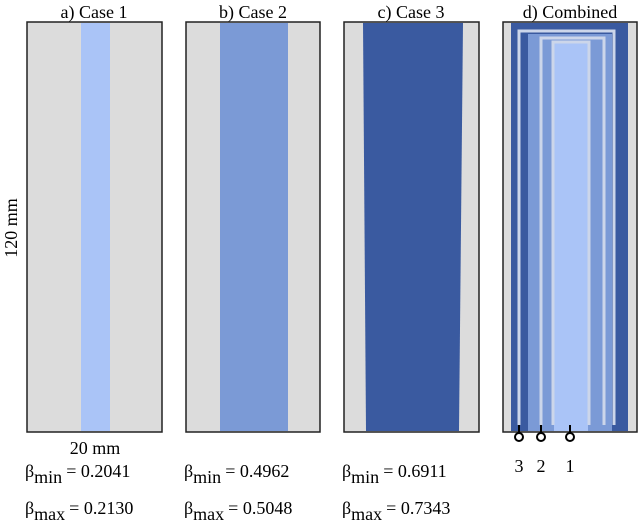 Image resolution: width=640 pixels, height=530 pixels. I want to click on beta-min: βmin = 0.4962, so click(236, 474).